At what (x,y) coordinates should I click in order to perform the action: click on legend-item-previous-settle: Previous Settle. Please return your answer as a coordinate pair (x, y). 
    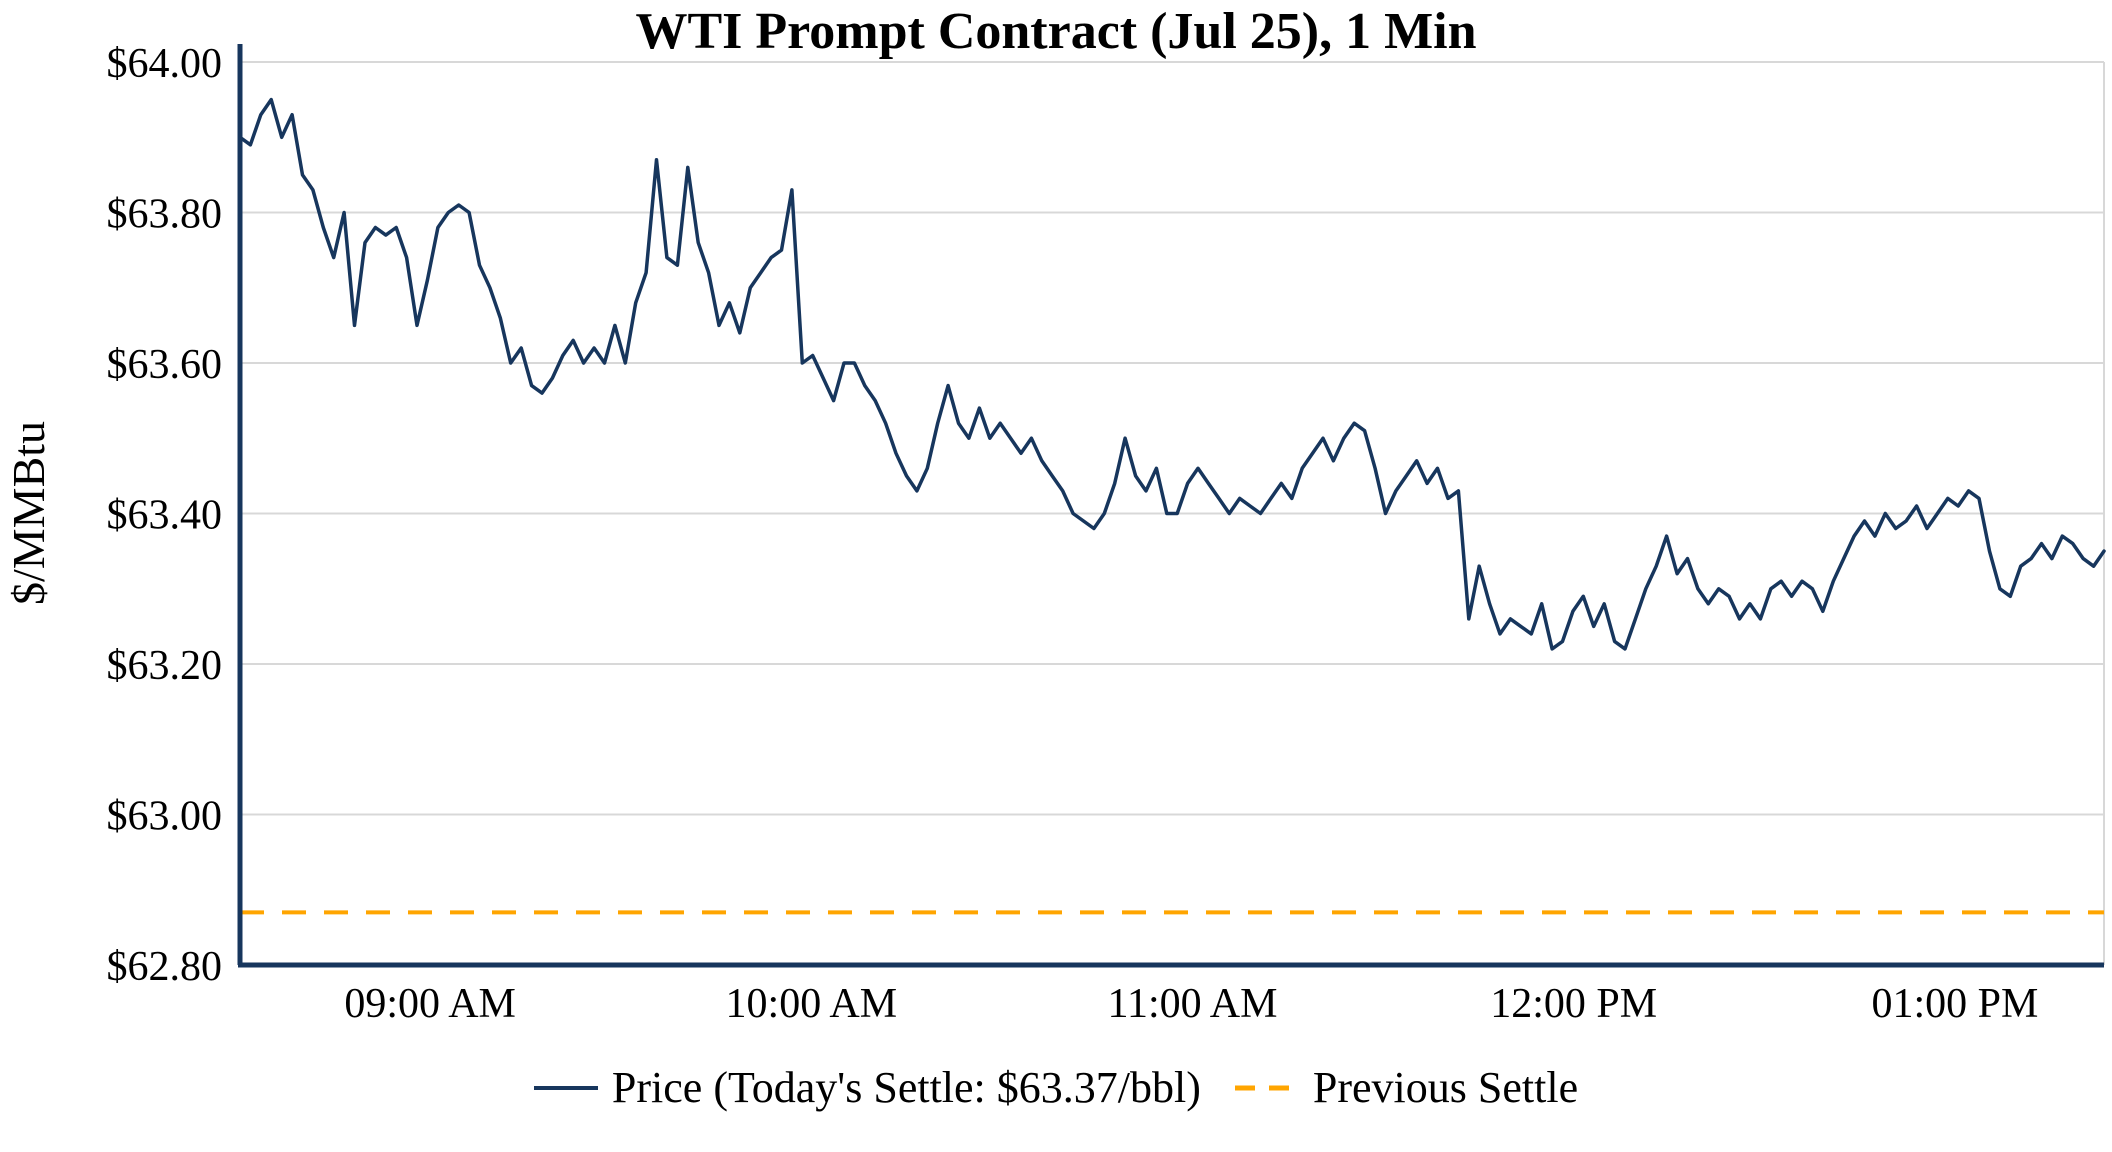
    Looking at the image, I should click on (1406, 1087).